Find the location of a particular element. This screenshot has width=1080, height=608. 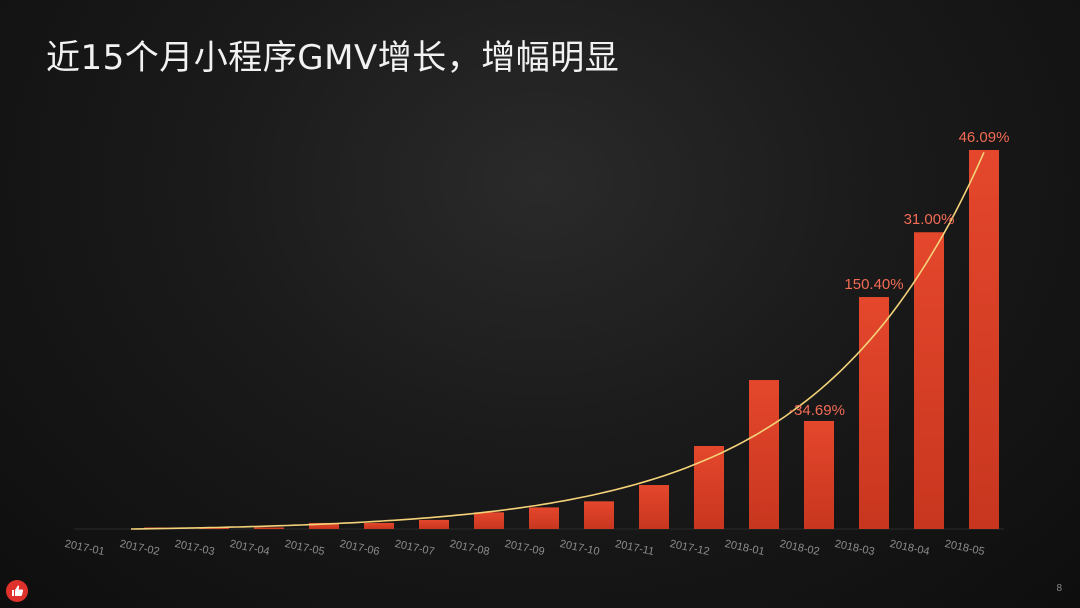

x-tick-label-2018-04: 2018-04 is located at coordinates (910, 548).